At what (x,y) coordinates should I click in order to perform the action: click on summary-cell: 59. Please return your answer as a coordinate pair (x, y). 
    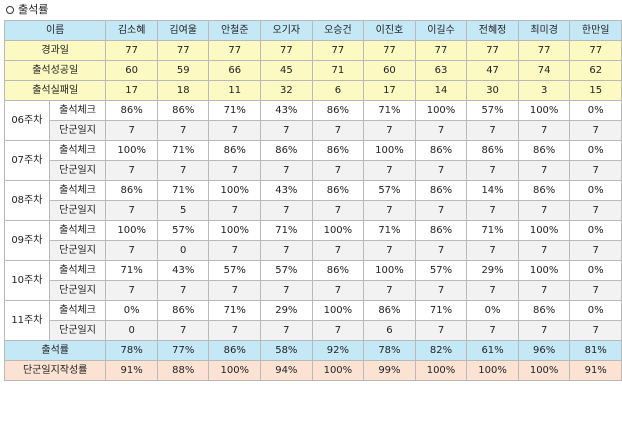
    Looking at the image, I should click on (183, 70).